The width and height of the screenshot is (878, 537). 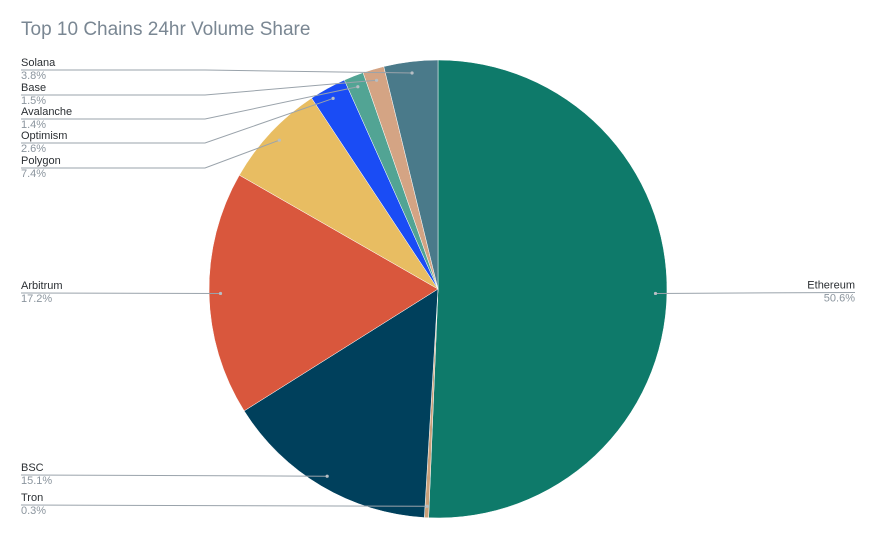 What do you see at coordinates (33, 76) in the screenshot?
I see `label-value-solana: 3.8%` at bounding box center [33, 76].